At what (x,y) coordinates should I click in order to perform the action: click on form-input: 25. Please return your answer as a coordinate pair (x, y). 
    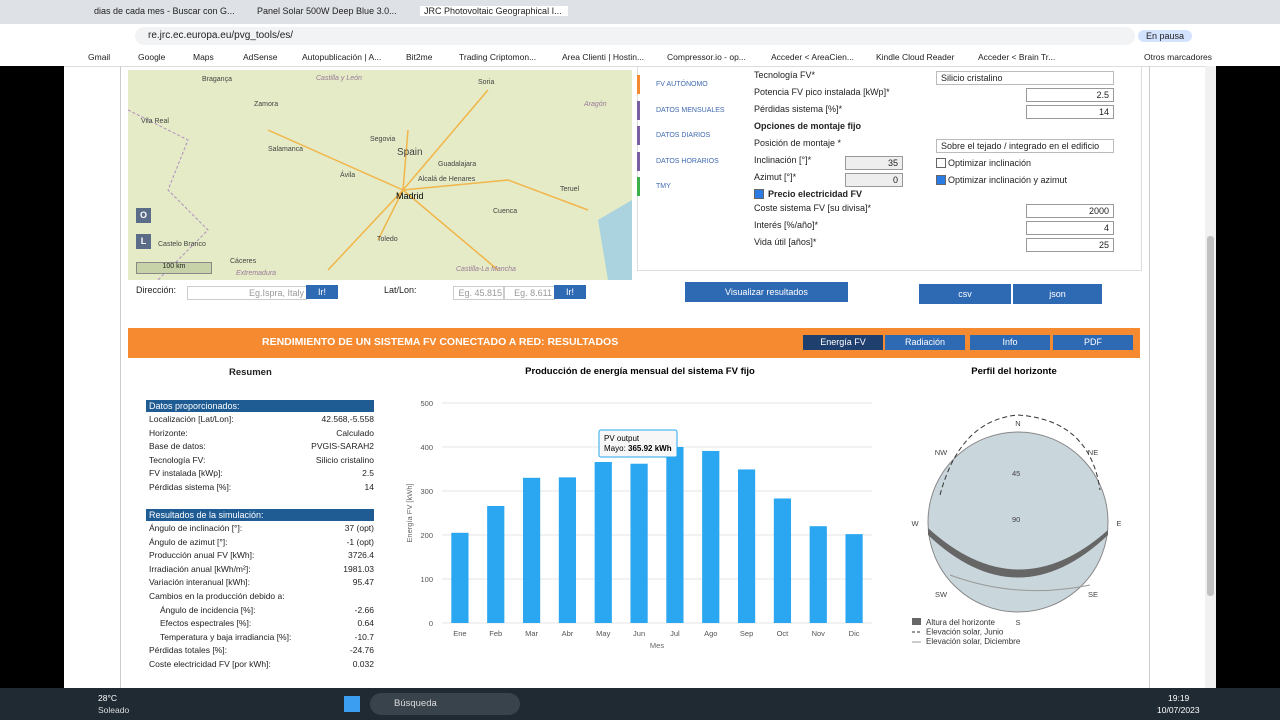
    Looking at the image, I should click on (1070, 245).